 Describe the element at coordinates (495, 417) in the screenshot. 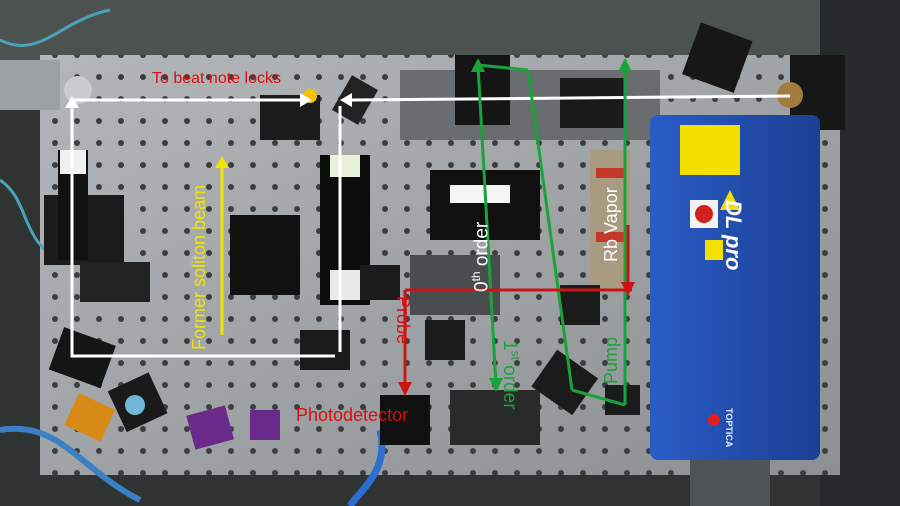

I see `photodetector-stage` at that location.